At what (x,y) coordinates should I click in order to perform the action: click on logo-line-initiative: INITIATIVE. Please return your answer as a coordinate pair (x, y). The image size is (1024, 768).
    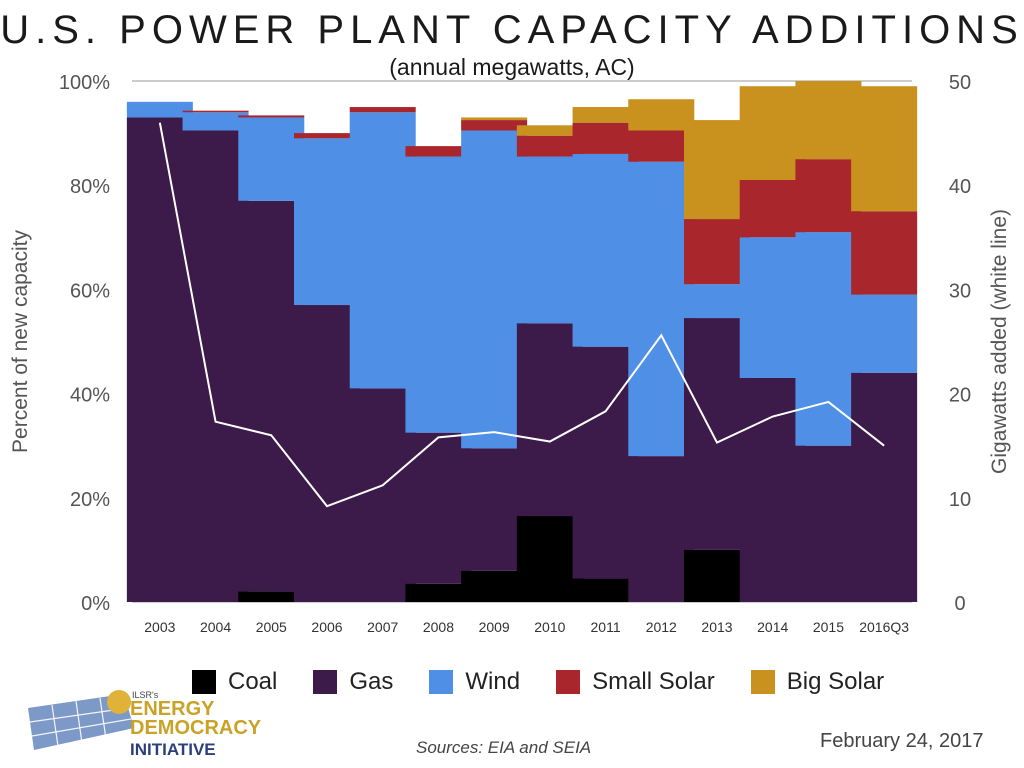
    Looking at the image, I should click on (173, 749).